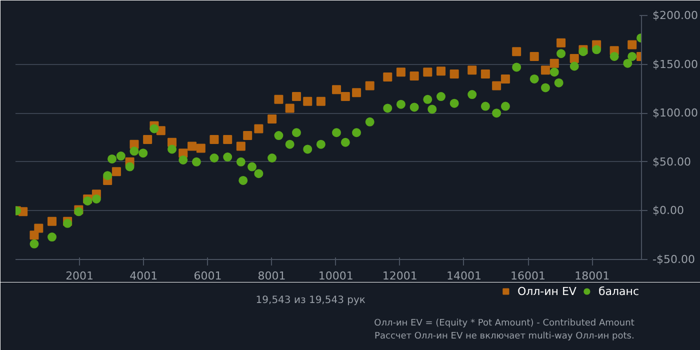 The image size is (700, 350). What do you see at coordinates (546, 291) in the screenshot?
I see `legend-label: Олл-ин EV` at bounding box center [546, 291].